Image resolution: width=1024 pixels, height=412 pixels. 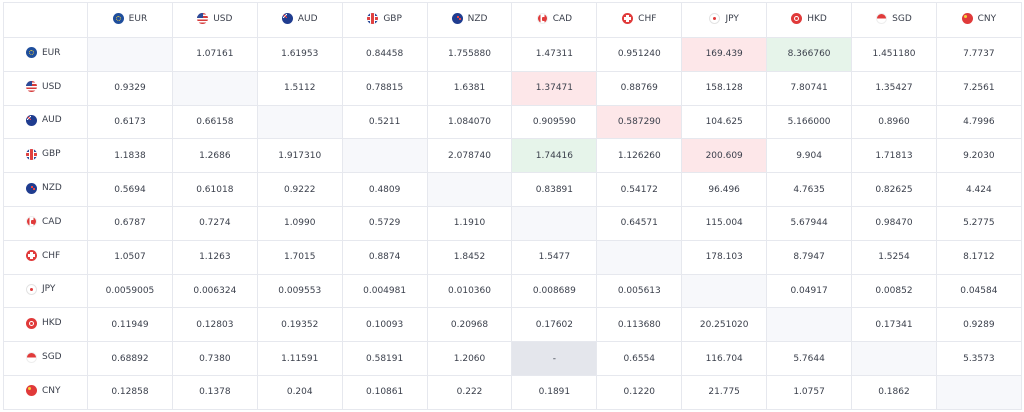 What do you see at coordinates (809, 358) in the screenshot?
I see `rate-cell-sgd-hkd: 5.7644` at bounding box center [809, 358].